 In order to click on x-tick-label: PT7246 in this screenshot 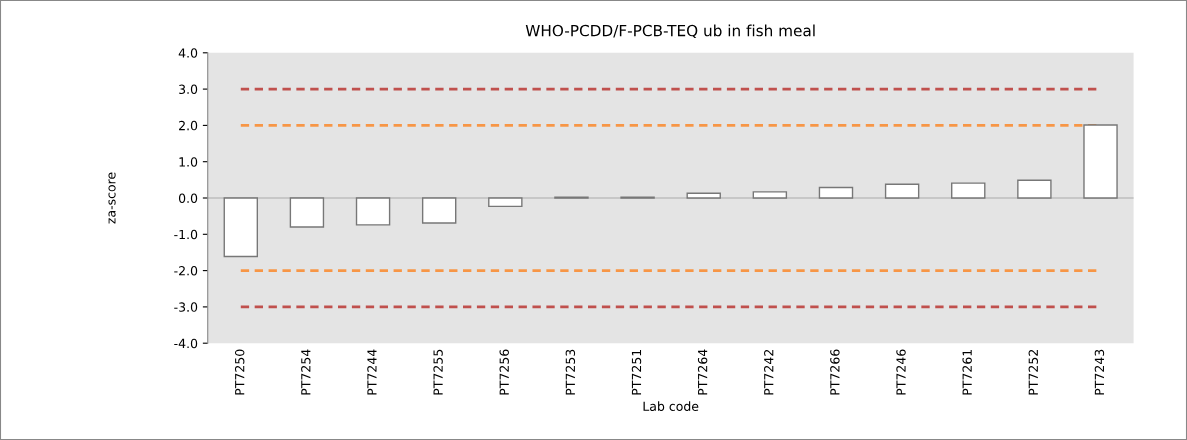, I will do `click(901, 372)`.